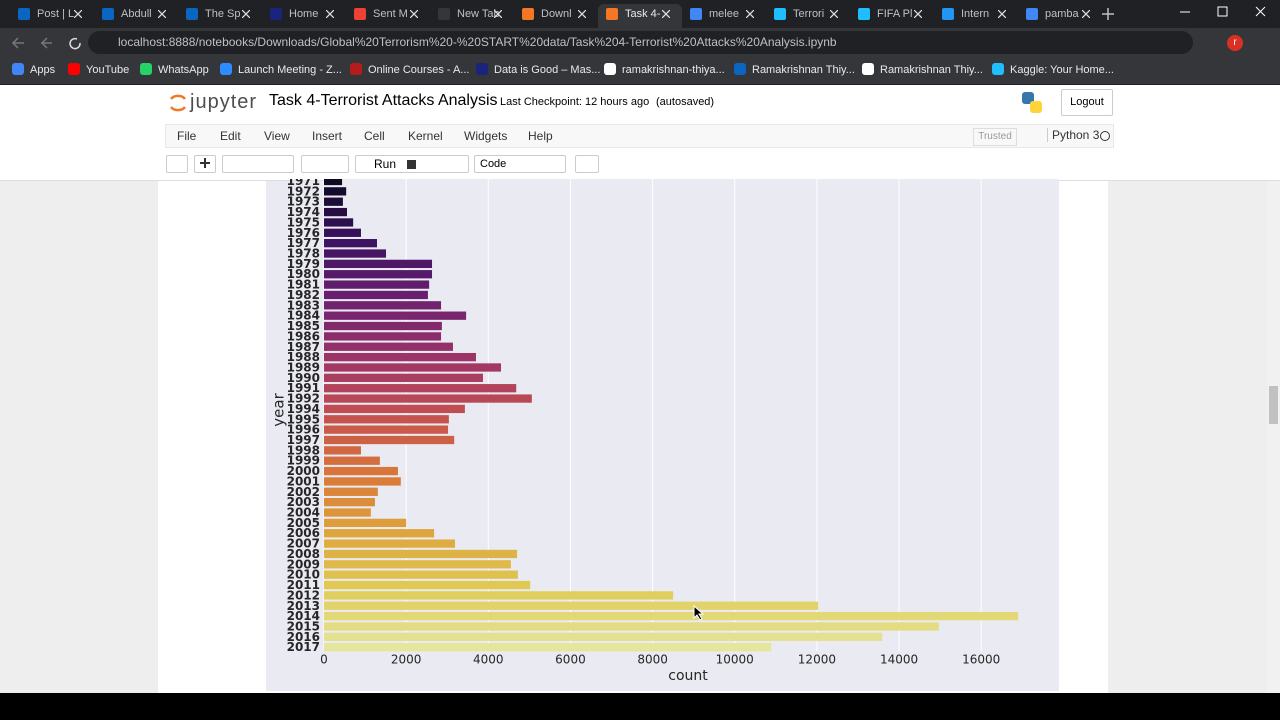 The image size is (1280, 720). I want to click on menu-item: Widgets, so click(486, 136).